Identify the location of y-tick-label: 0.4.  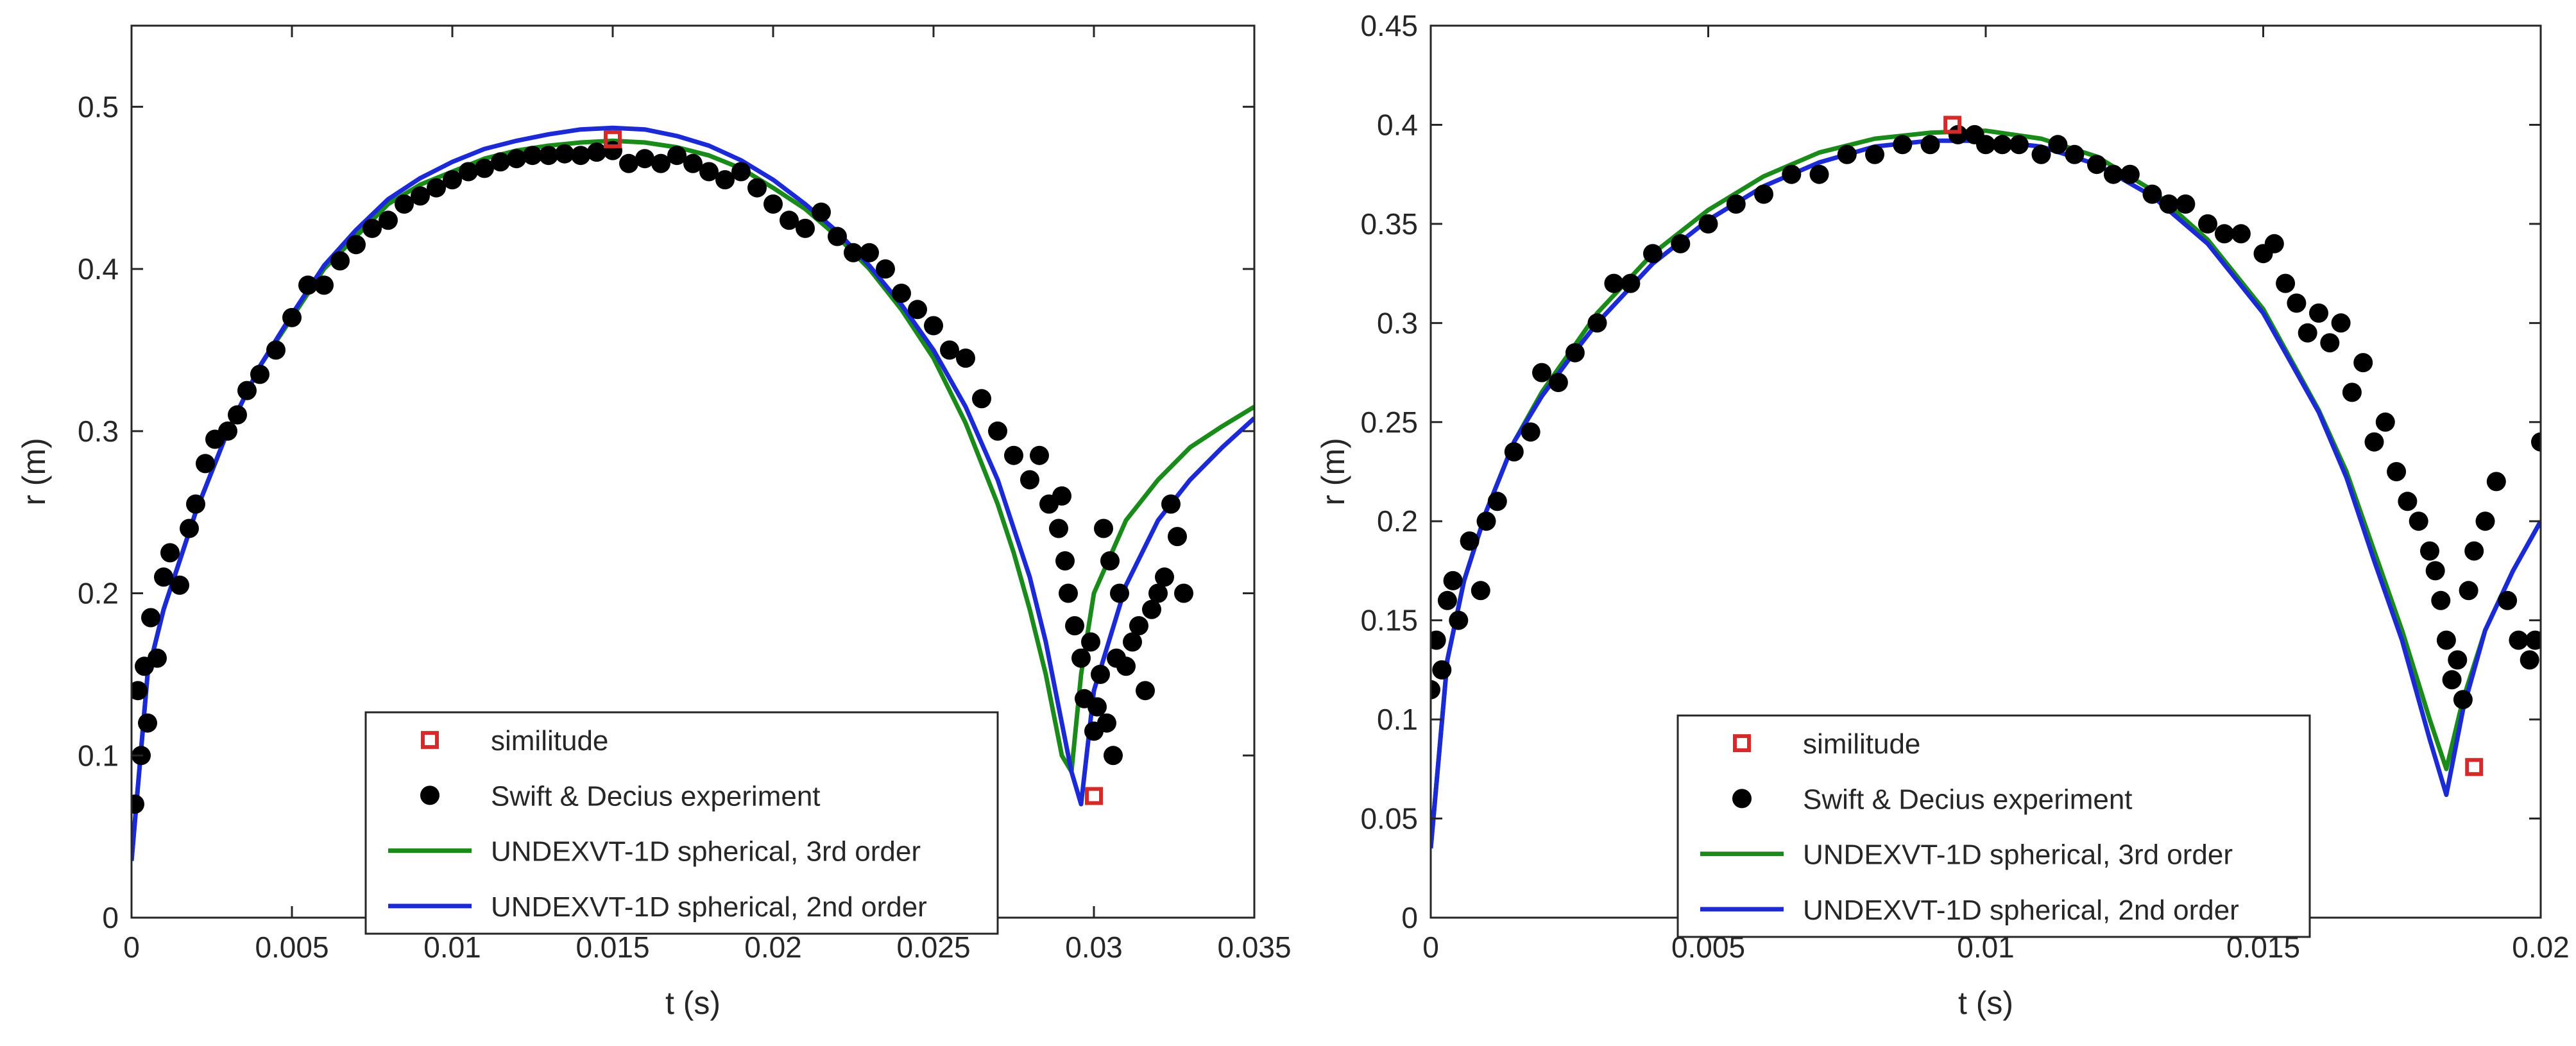
(1397, 124).